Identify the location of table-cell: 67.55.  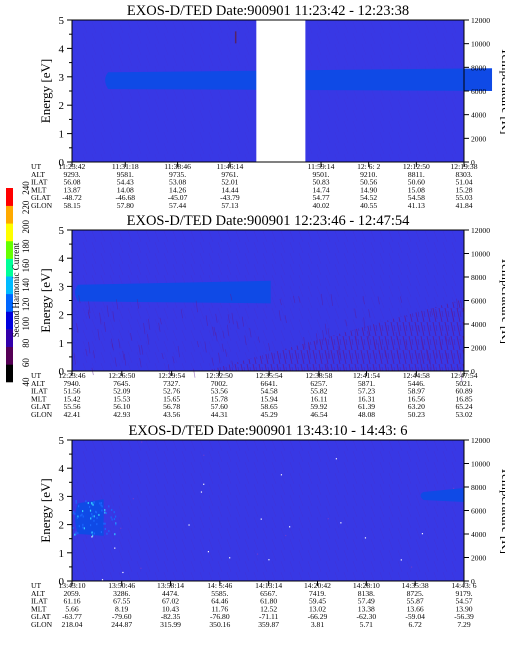
(121, 601).